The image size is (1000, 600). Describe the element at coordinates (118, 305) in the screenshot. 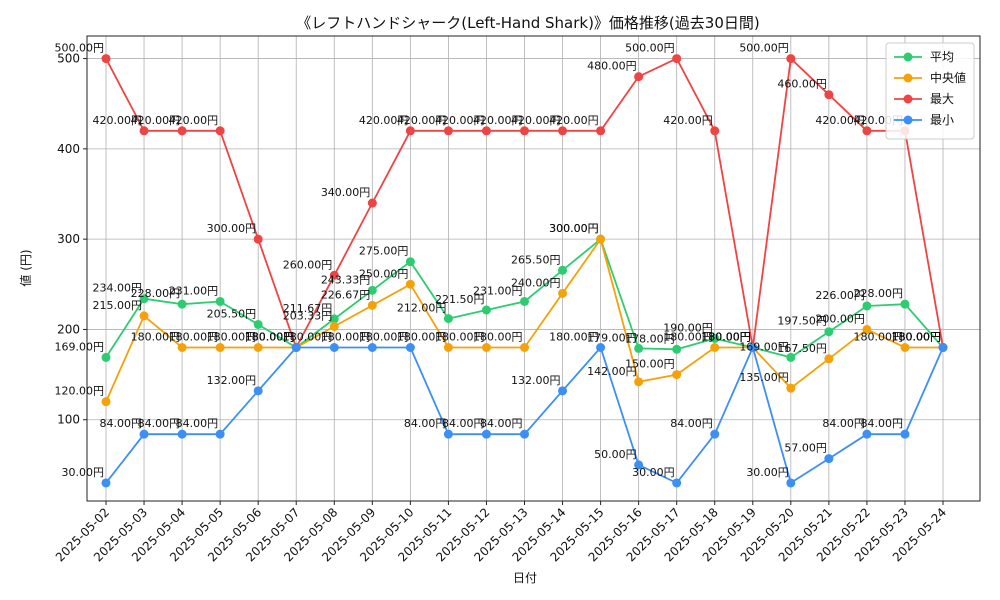

I see `data-label: 215.00円` at that location.